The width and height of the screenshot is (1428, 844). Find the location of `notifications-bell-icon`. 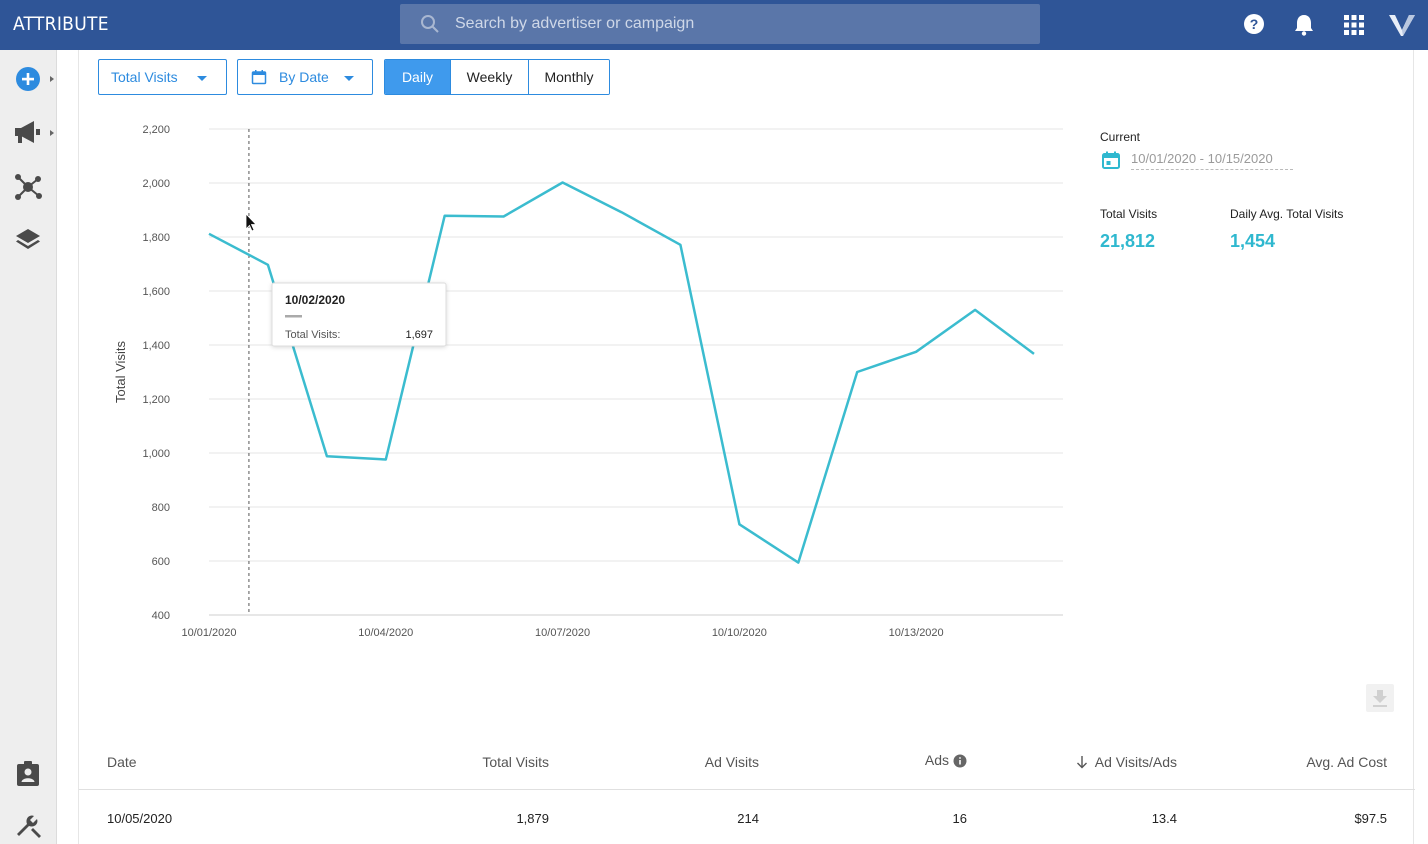

notifications-bell-icon is located at coordinates (1304, 25).